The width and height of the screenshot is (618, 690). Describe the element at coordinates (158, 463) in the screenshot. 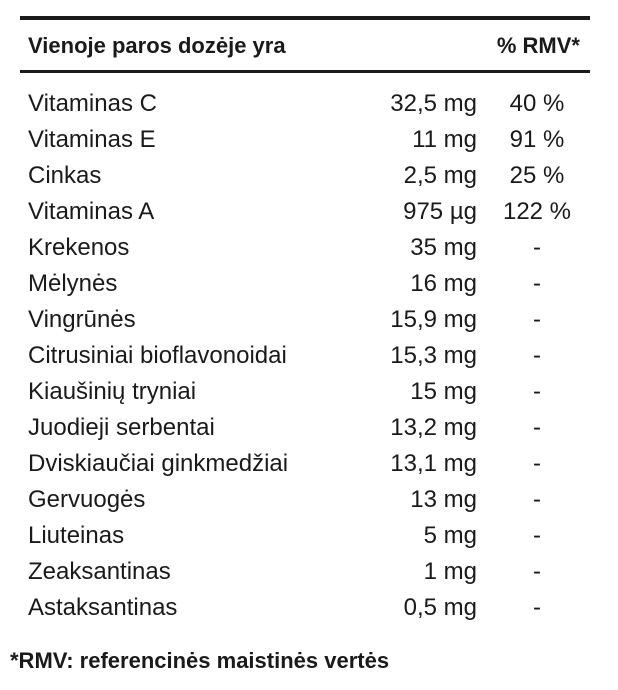

I see `ingredient-name: Dviskiaučiai ginkmedžiai` at that location.